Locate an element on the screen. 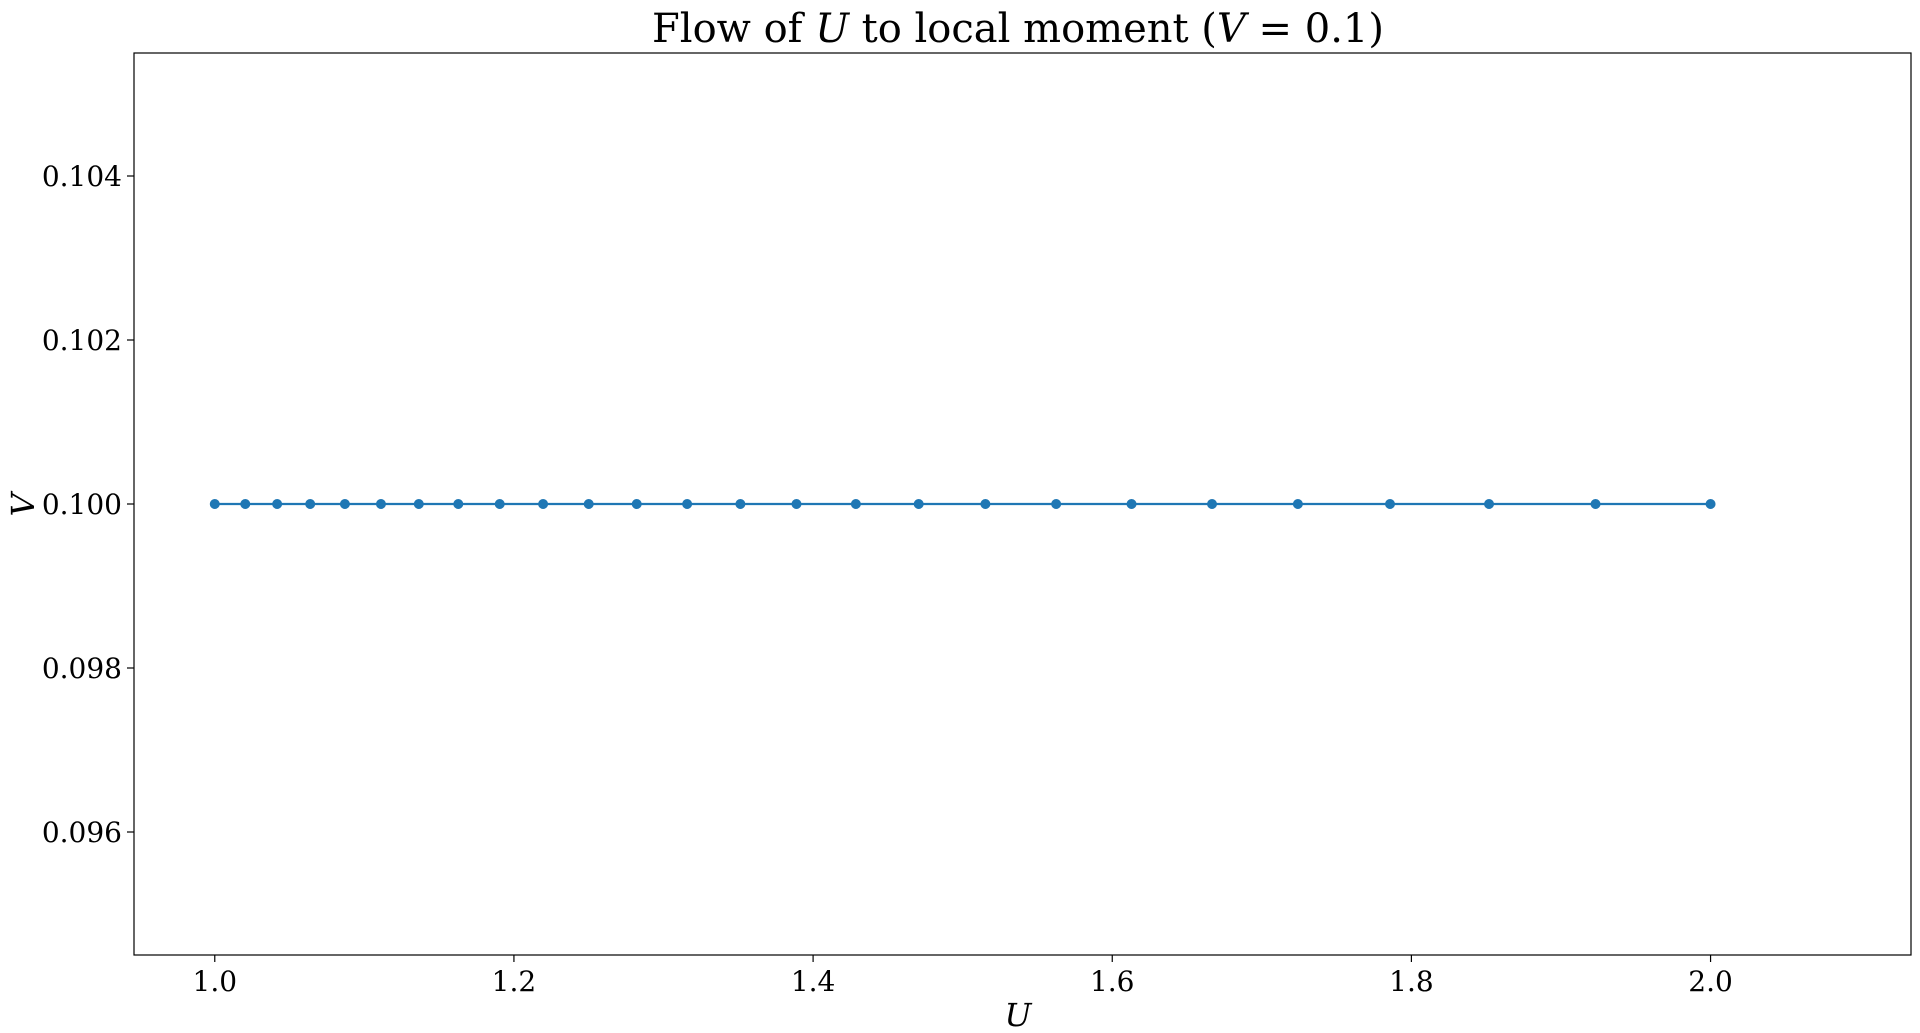  y-axis-label: V is located at coordinates (23, 504).